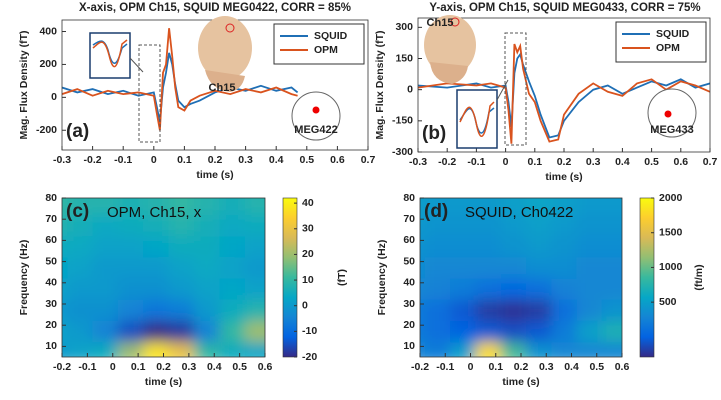 The width and height of the screenshot is (721, 400). I want to click on y-tick-label: 0, so click(410, 89).